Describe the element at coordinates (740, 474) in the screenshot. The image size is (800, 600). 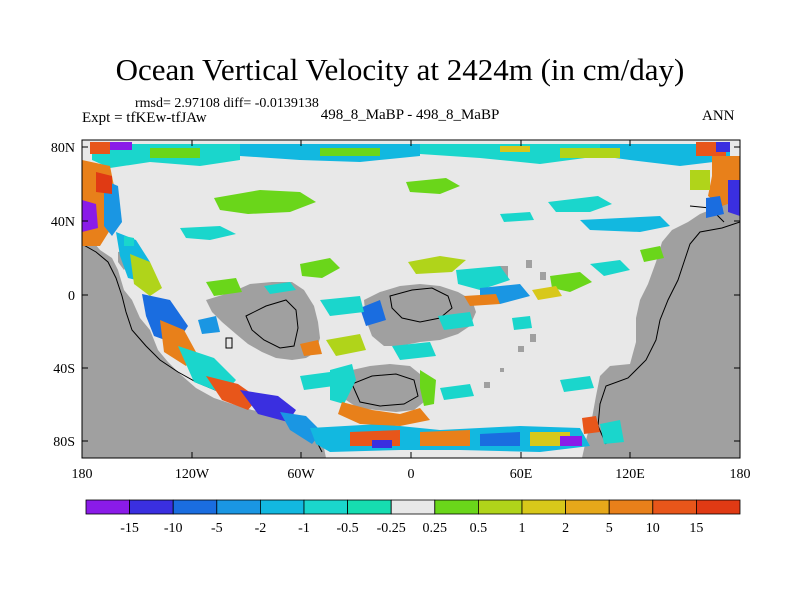
I see `x-tick-180e: 180` at that location.